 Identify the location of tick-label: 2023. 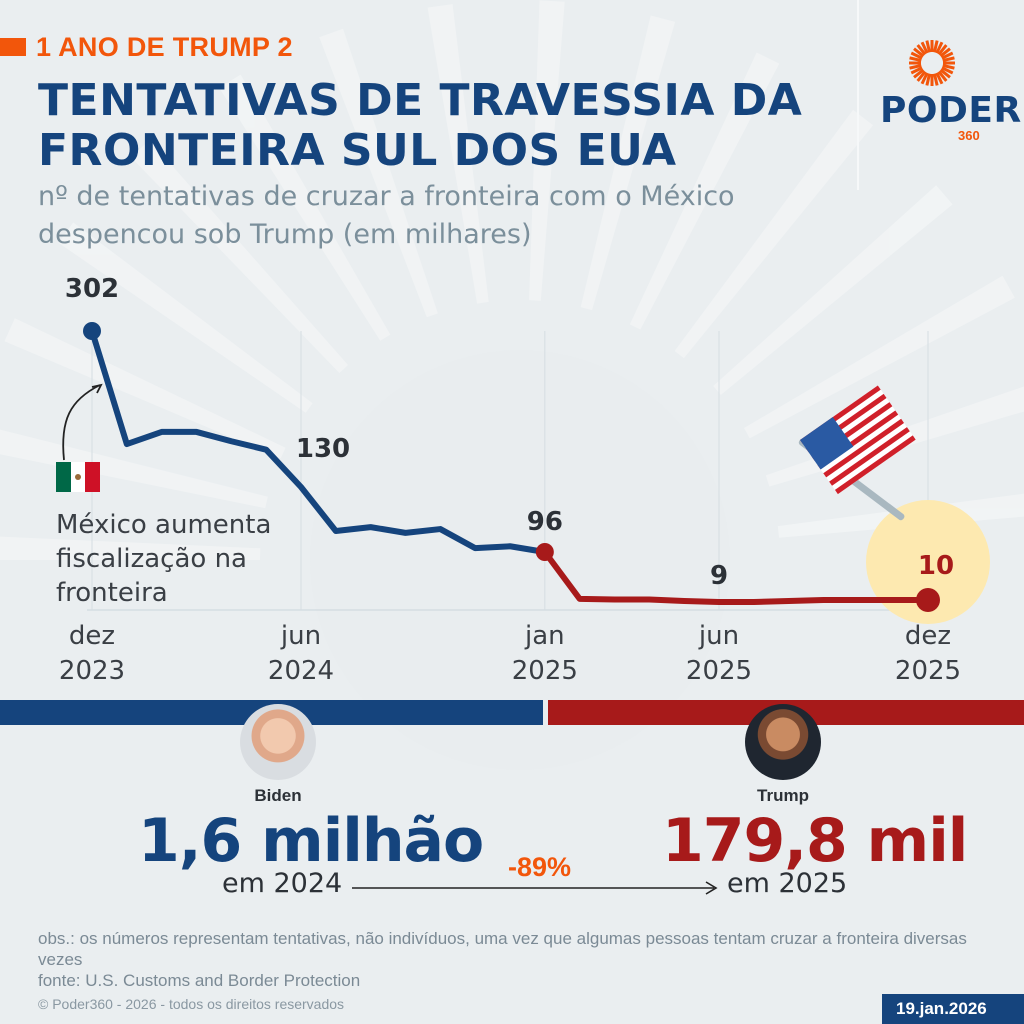
(92, 671).